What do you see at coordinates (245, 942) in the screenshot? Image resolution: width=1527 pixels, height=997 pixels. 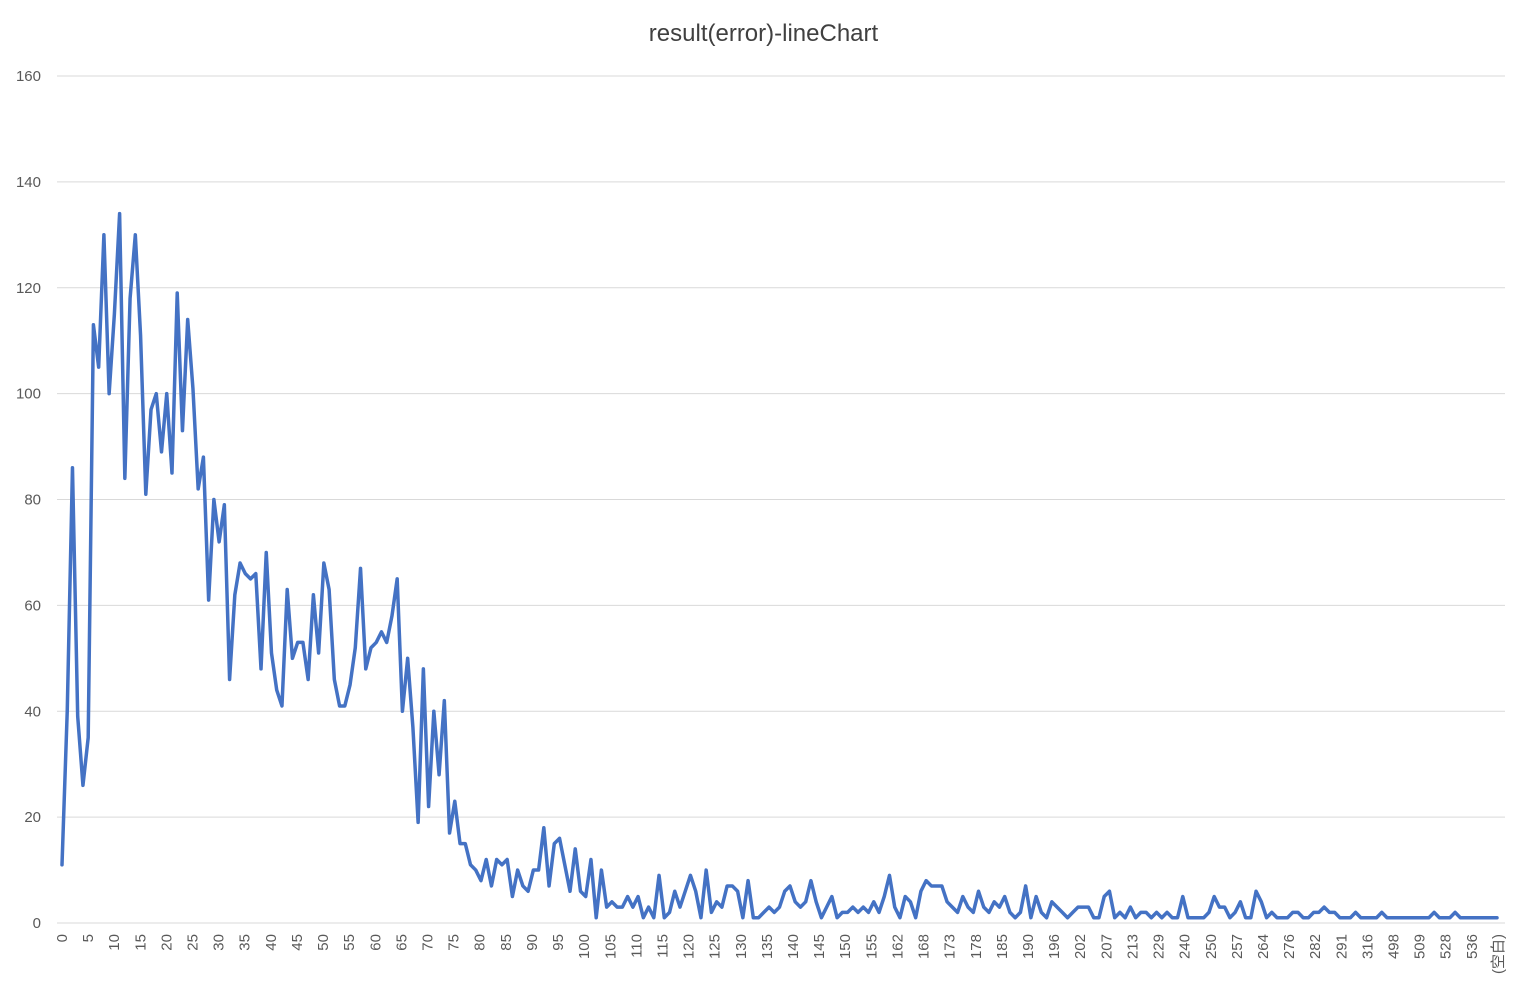 I see `x-tick-label: 35` at bounding box center [245, 942].